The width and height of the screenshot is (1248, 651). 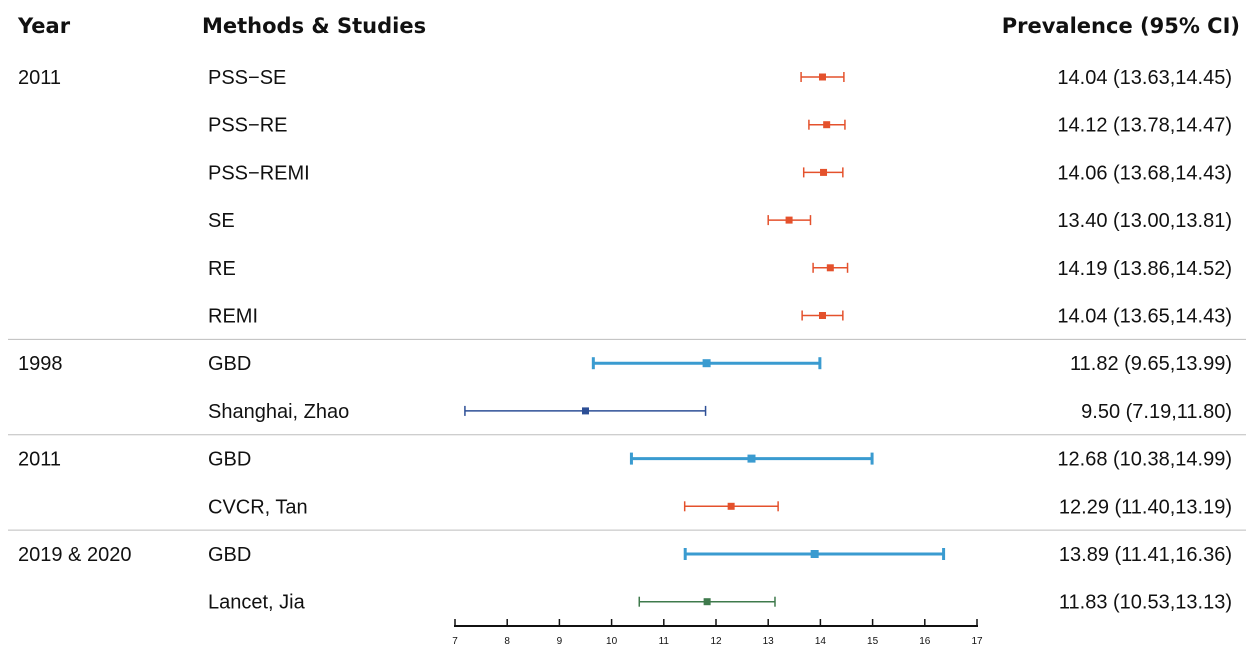 I want to click on x-tick-label: 16, so click(x=925, y=641).